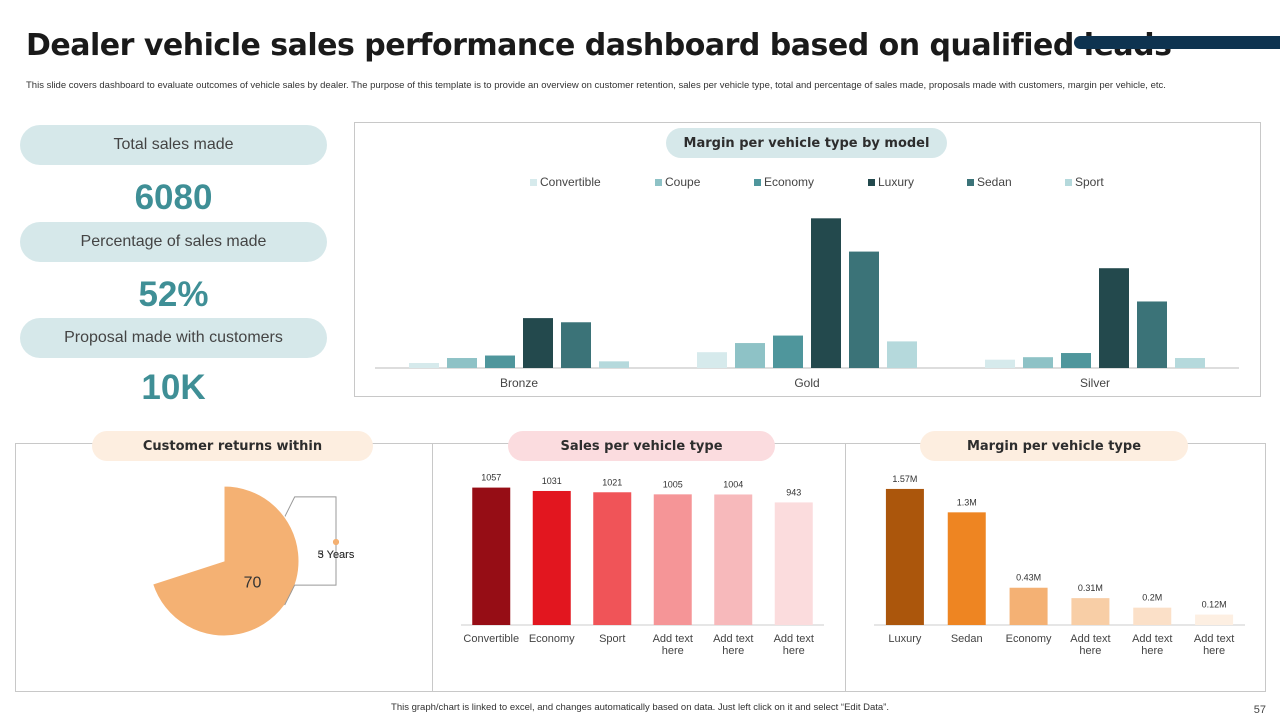  What do you see at coordinates (519, 383) in the screenshot?
I see `x-tick-label-bronze: Bronze` at bounding box center [519, 383].